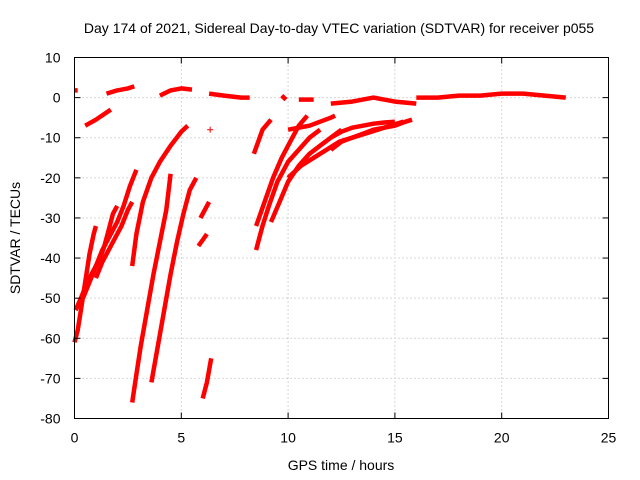 The height and width of the screenshot is (480, 640). Describe the element at coordinates (114, 239) in the screenshot. I see `series-arc-m` at that location.